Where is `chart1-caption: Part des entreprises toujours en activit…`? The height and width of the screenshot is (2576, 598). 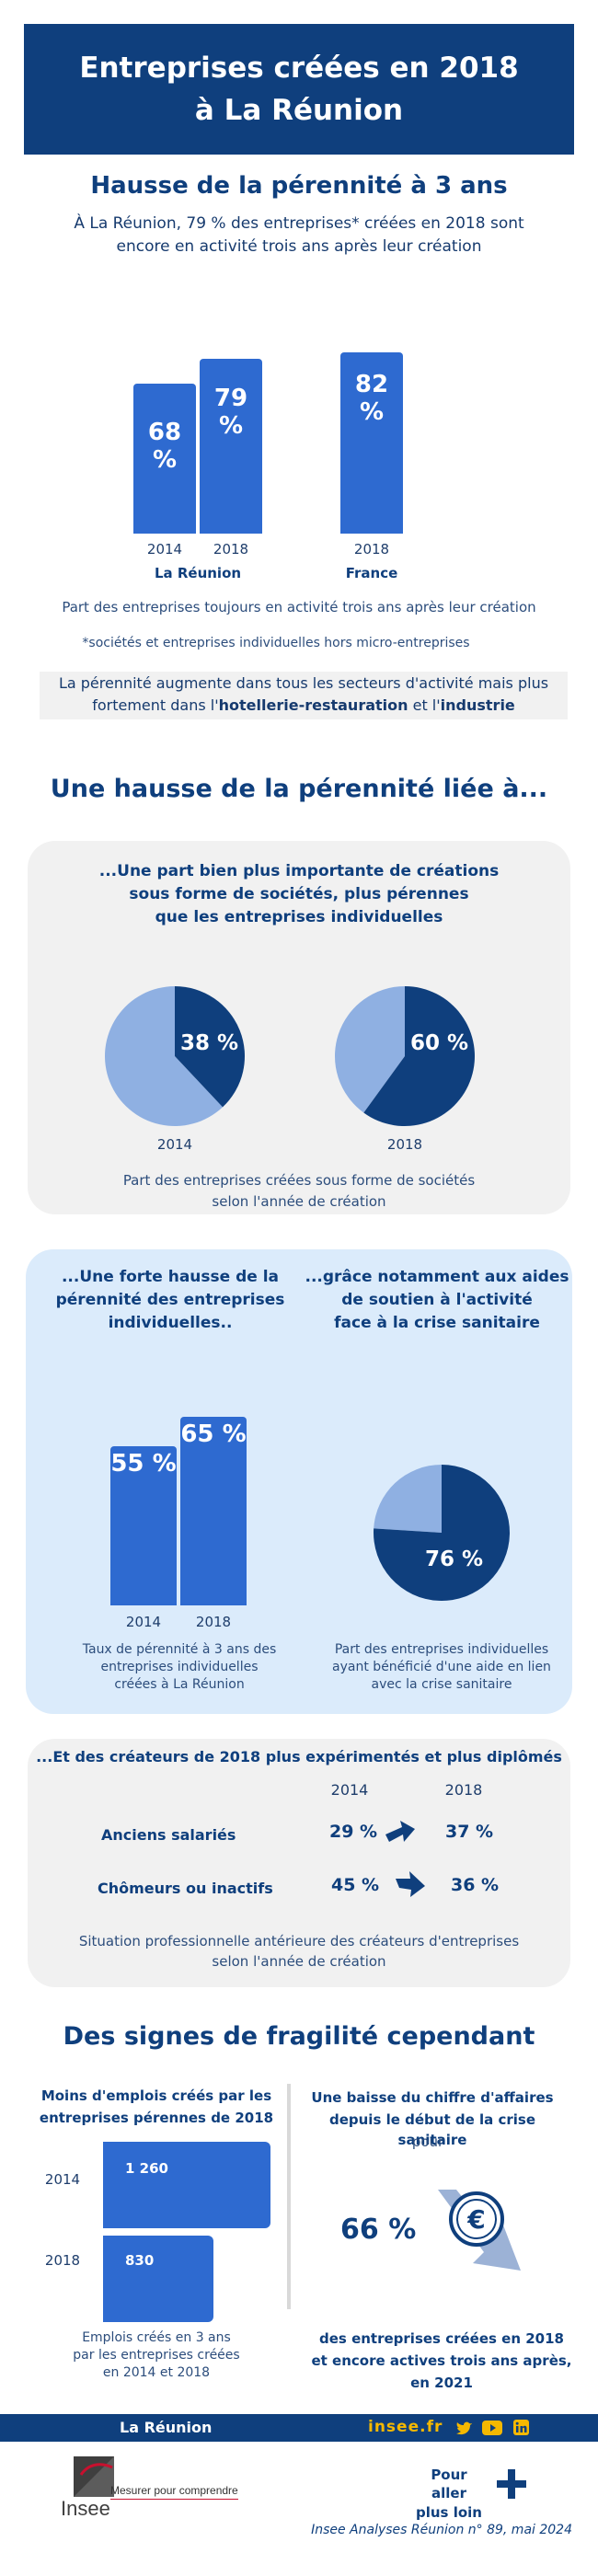 chart1-caption: Part des entreprises toujours en activit… is located at coordinates (299, 607).